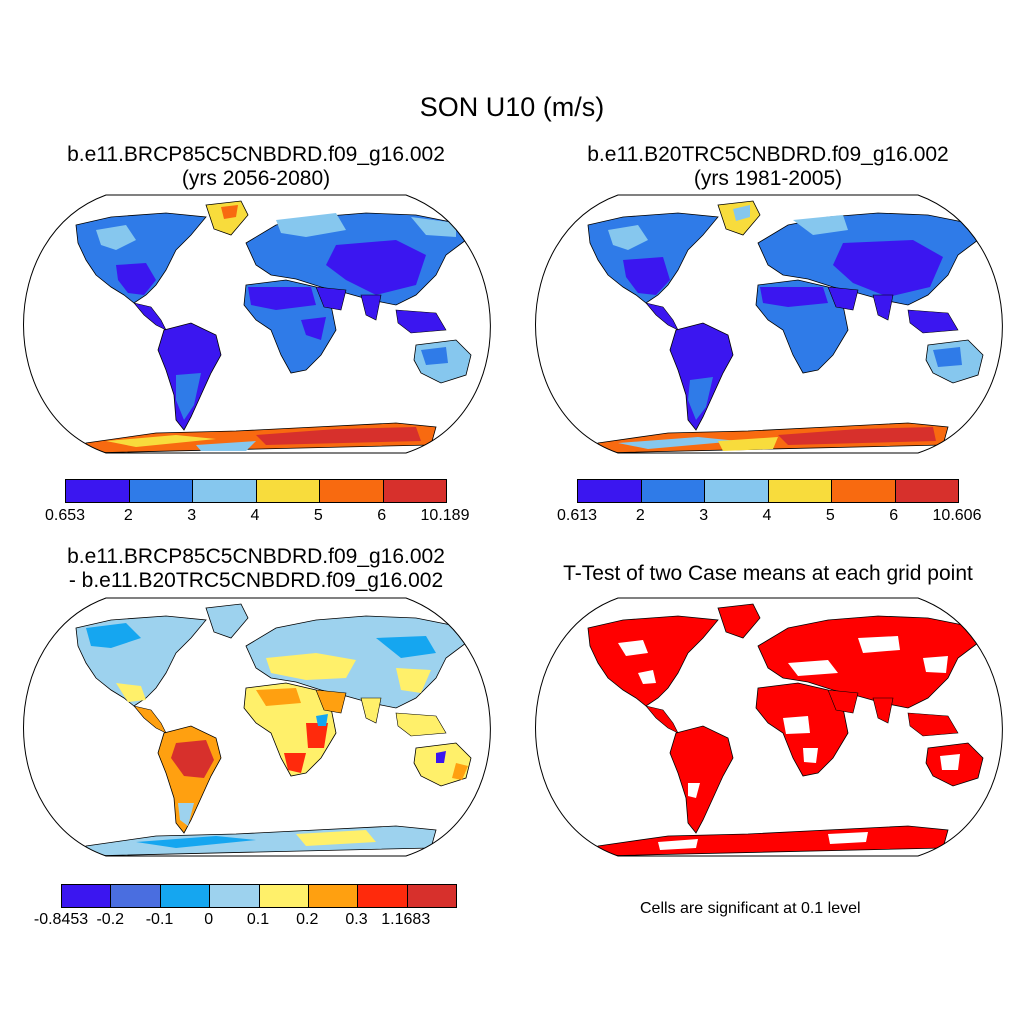  What do you see at coordinates (512, 107) in the screenshot?
I see `figure-title: SON U10 (m/s)` at bounding box center [512, 107].